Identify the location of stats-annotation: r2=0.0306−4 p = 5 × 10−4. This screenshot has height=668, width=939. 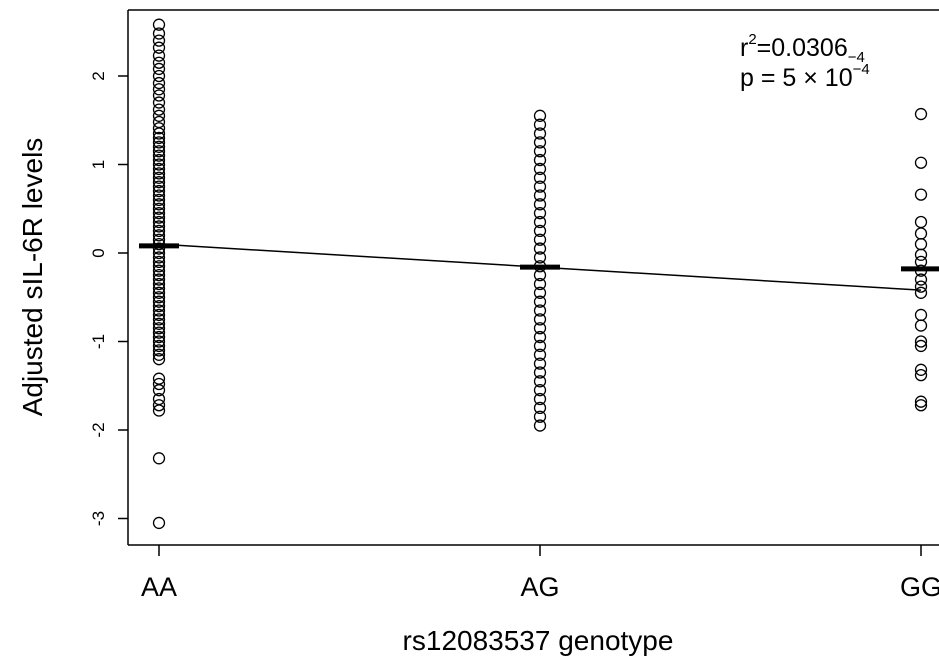
(805, 61).